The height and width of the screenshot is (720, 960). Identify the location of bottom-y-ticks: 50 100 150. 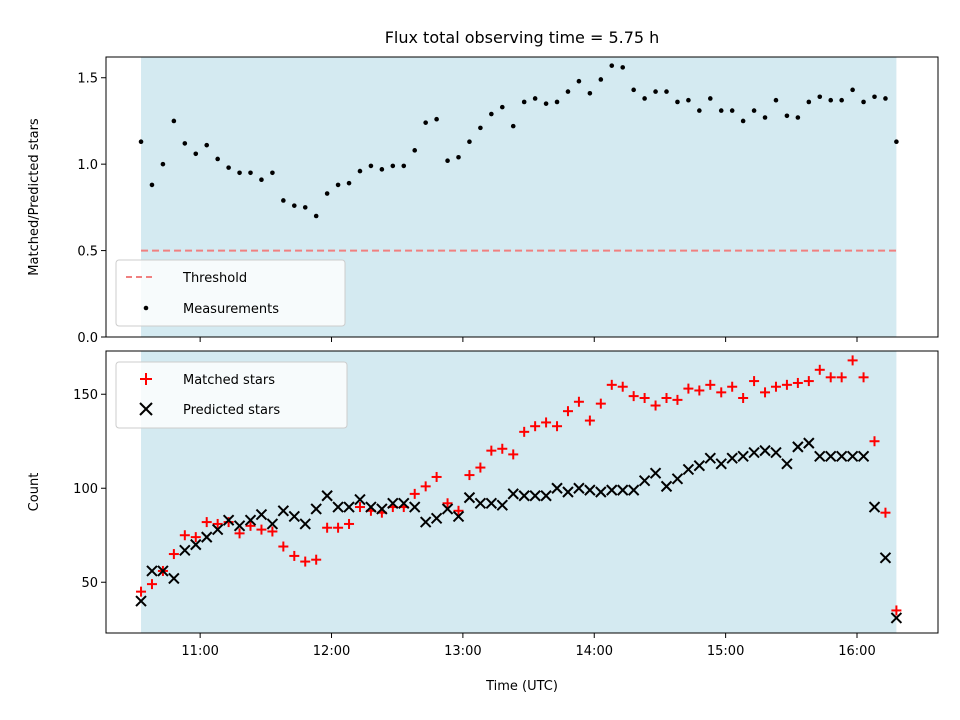
(89, 489).